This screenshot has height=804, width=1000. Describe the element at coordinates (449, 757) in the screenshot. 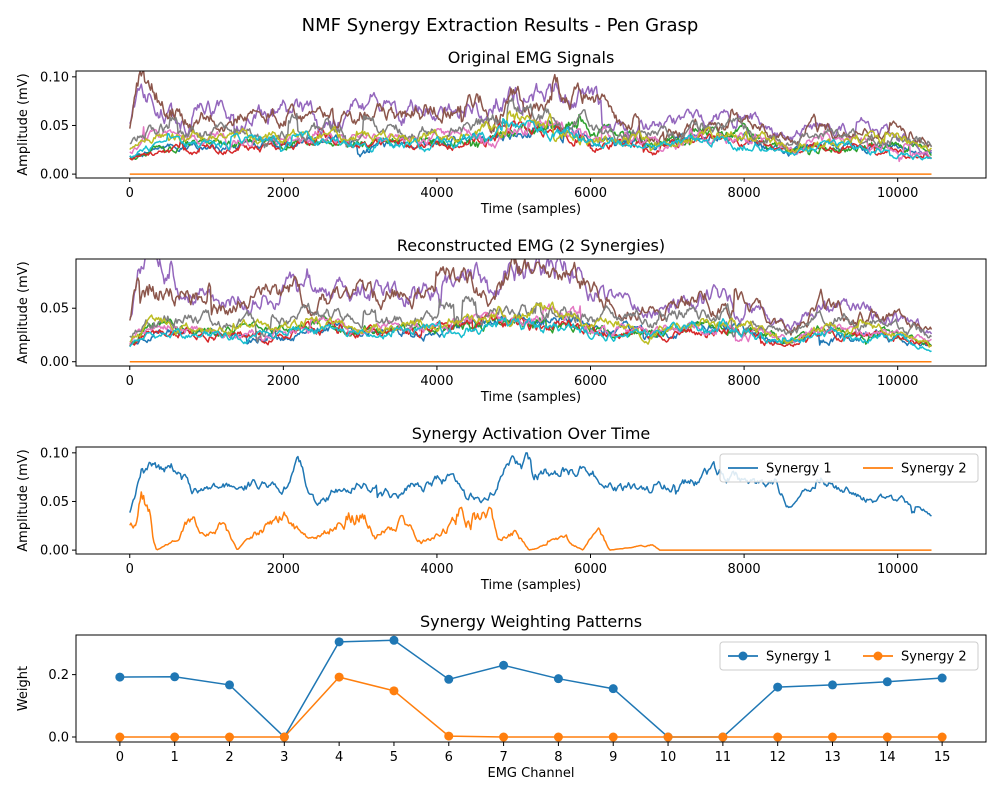

I see `x-tick-label: 6` at that location.